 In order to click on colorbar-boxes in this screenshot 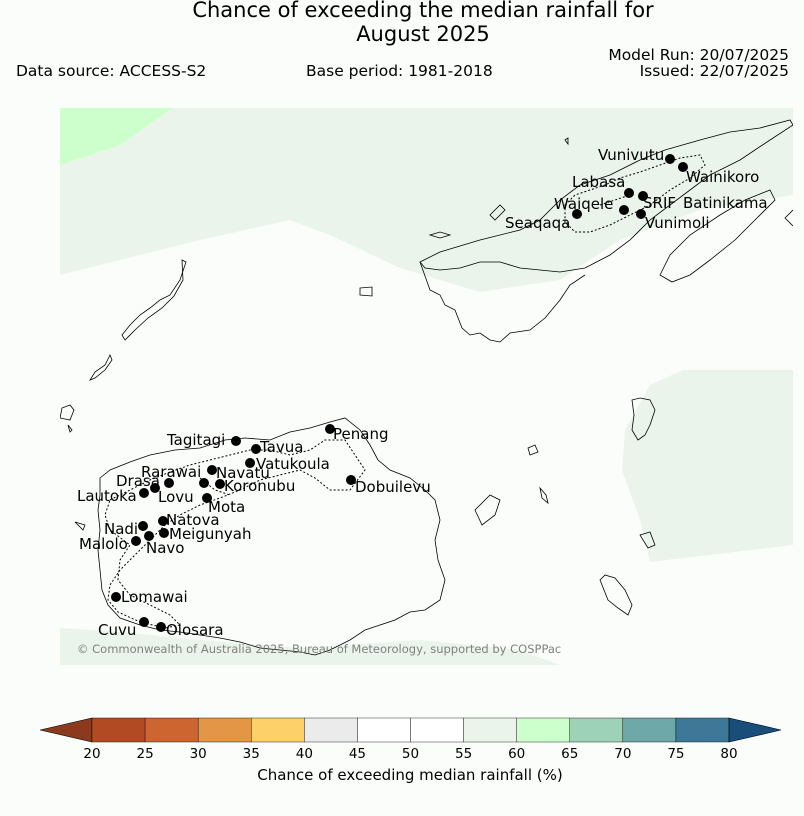, I will do `click(410, 730)`.